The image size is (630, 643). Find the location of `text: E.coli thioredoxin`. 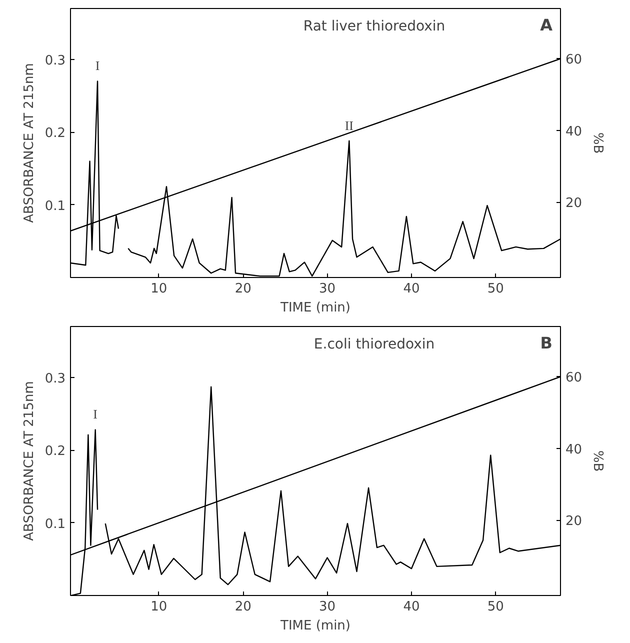

text: E.coli thioredoxin is located at coordinates (374, 344).